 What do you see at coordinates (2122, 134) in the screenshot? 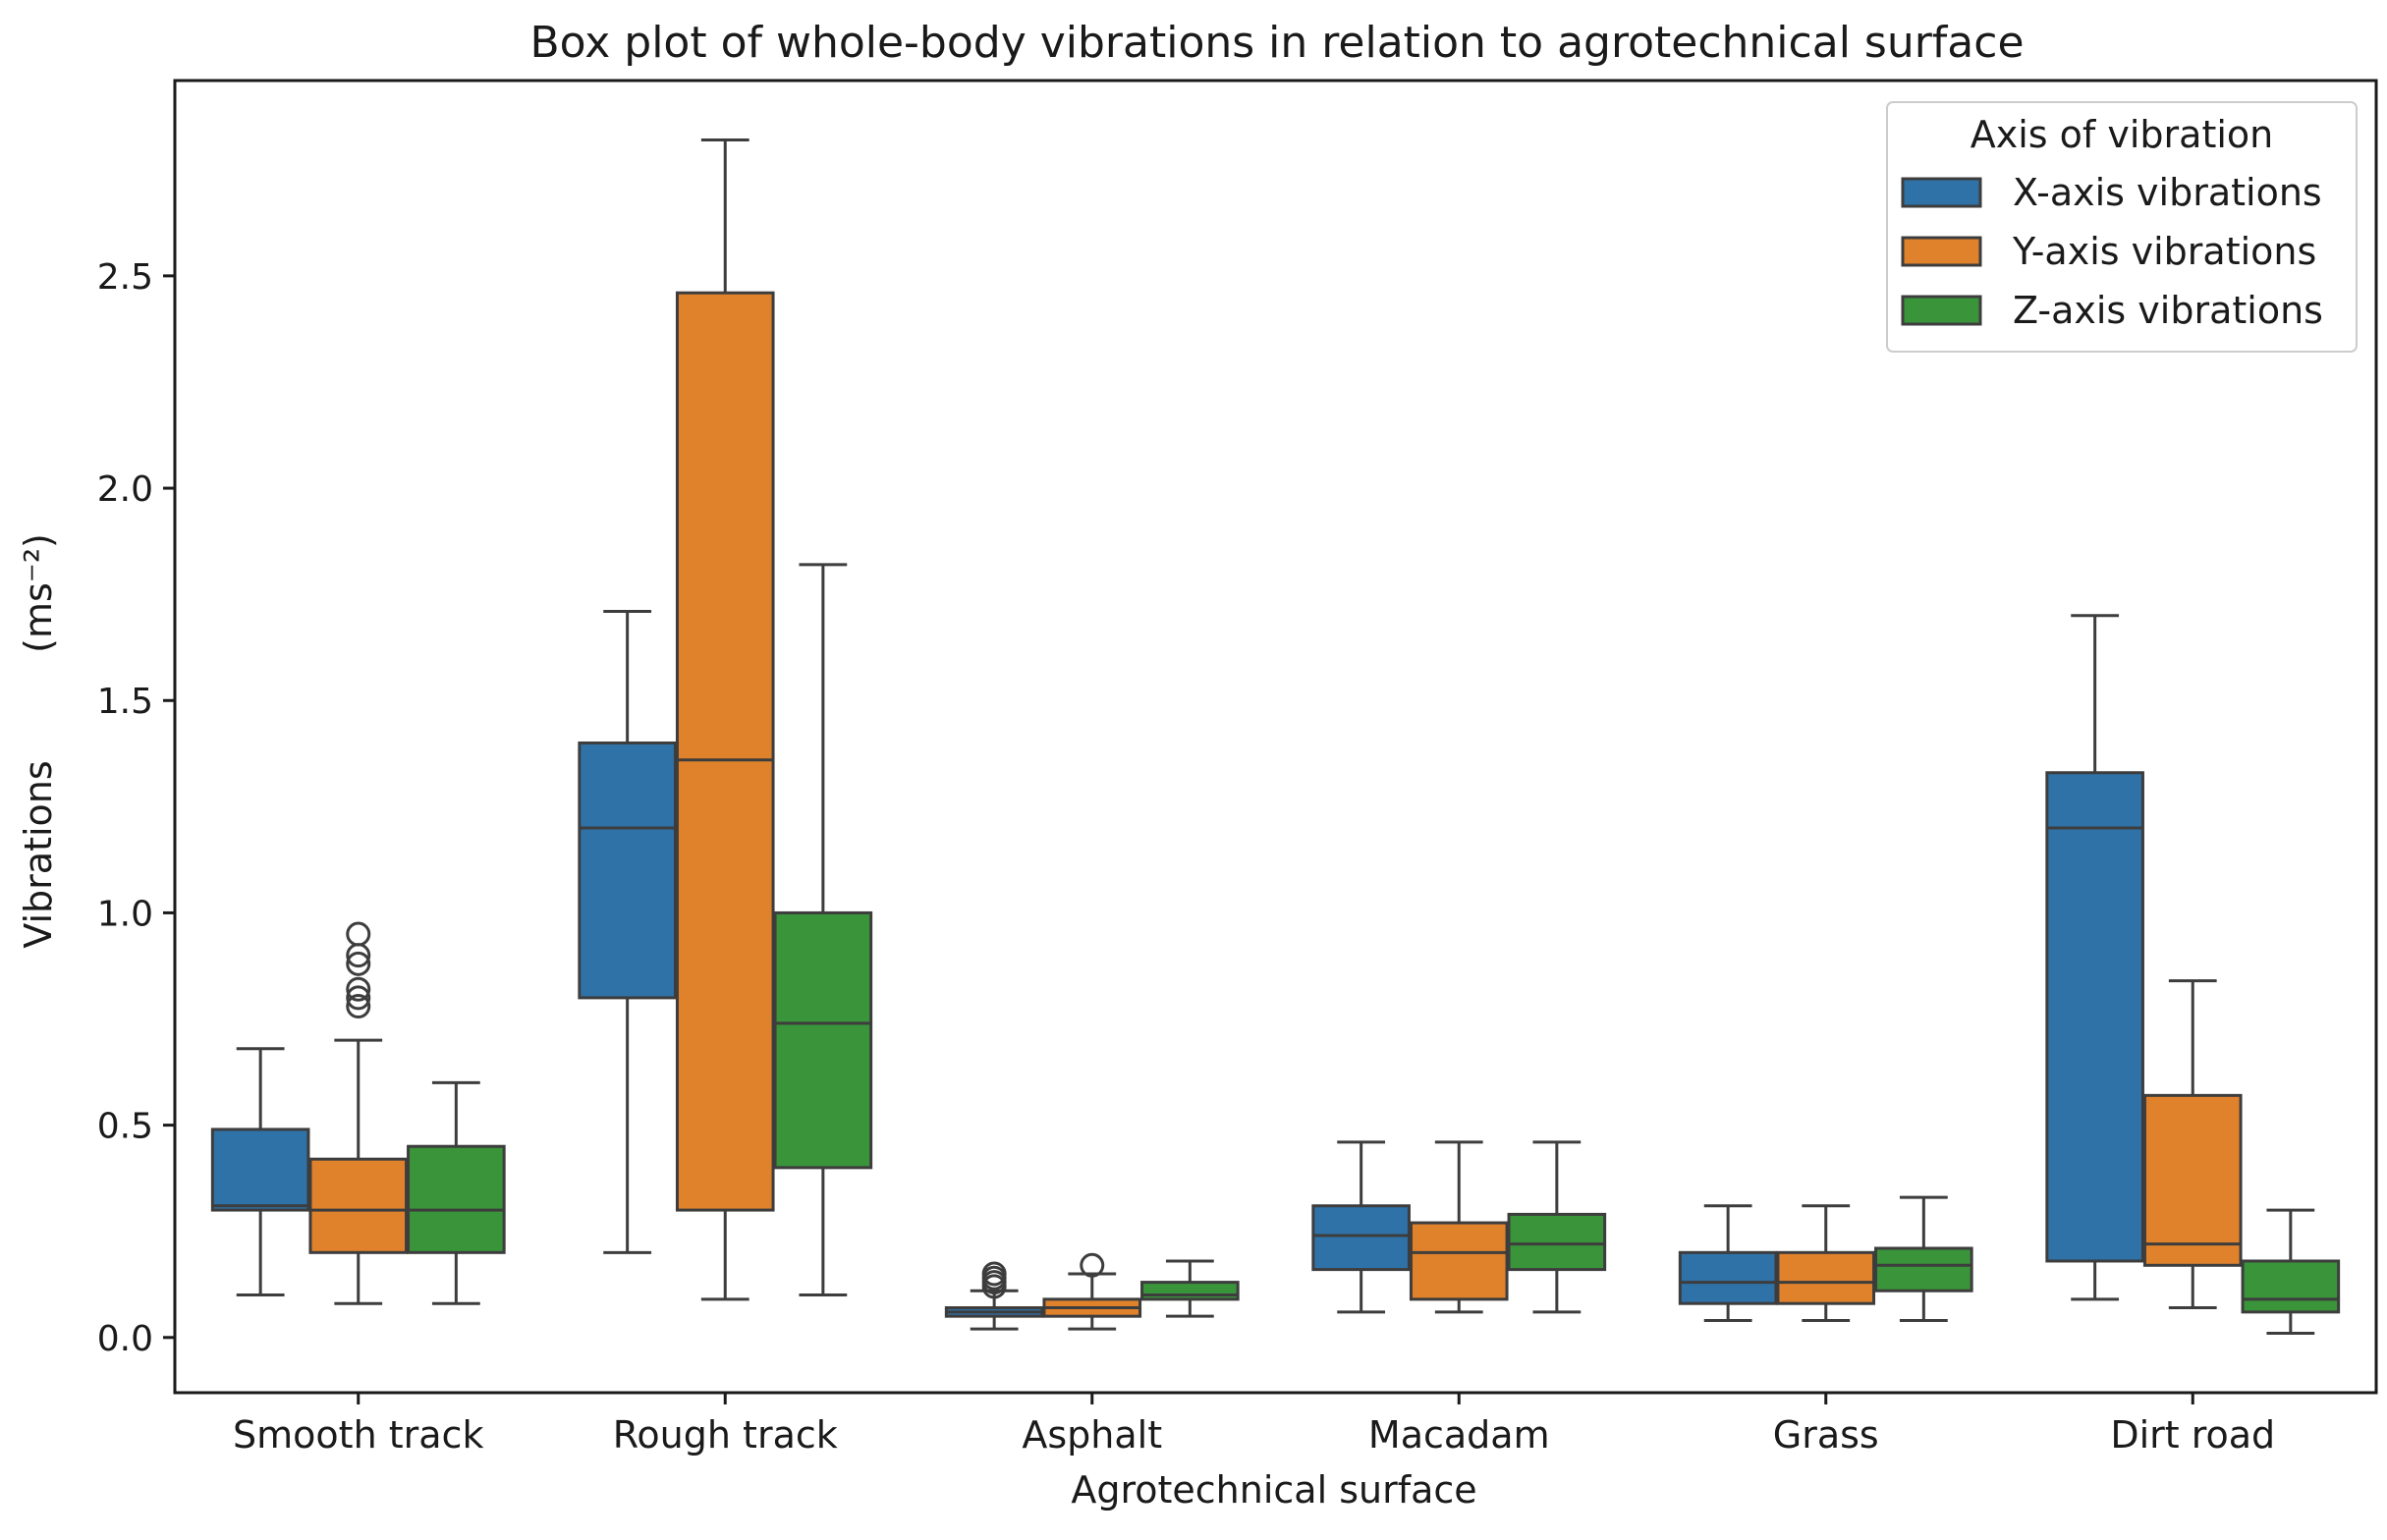
I see `legend-title: Axis of vibration` at bounding box center [2122, 134].